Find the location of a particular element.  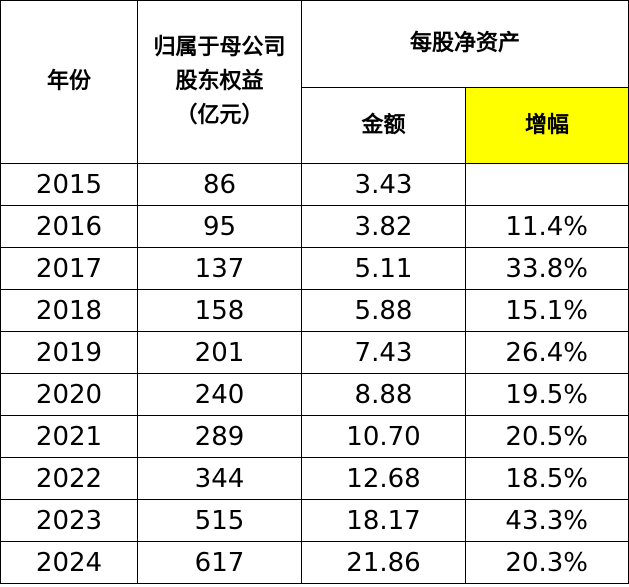

table-row: 2022 344 12.68 18.5% is located at coordinates (314, 478).